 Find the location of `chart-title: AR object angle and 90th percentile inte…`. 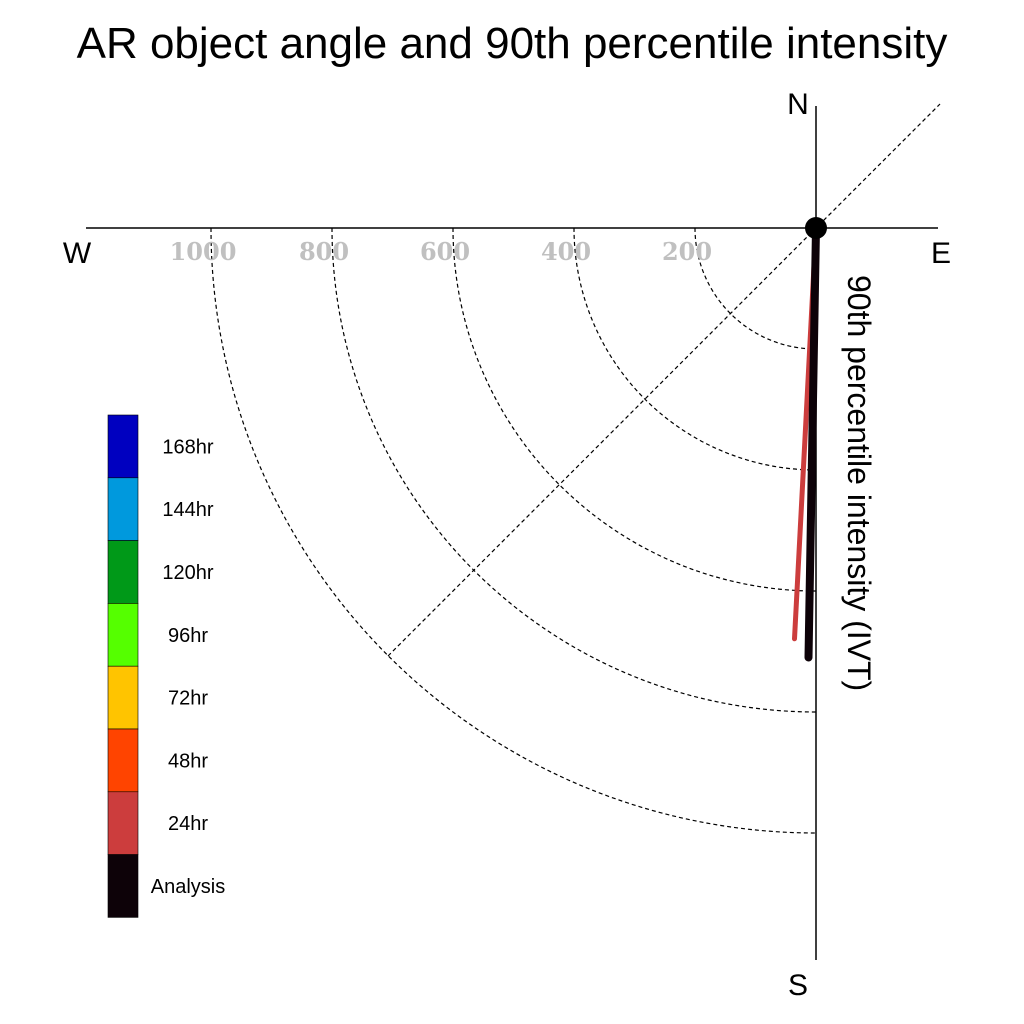

chart-title: AR object angle and 90th percentile inte… is located at coordinates (512, 43).